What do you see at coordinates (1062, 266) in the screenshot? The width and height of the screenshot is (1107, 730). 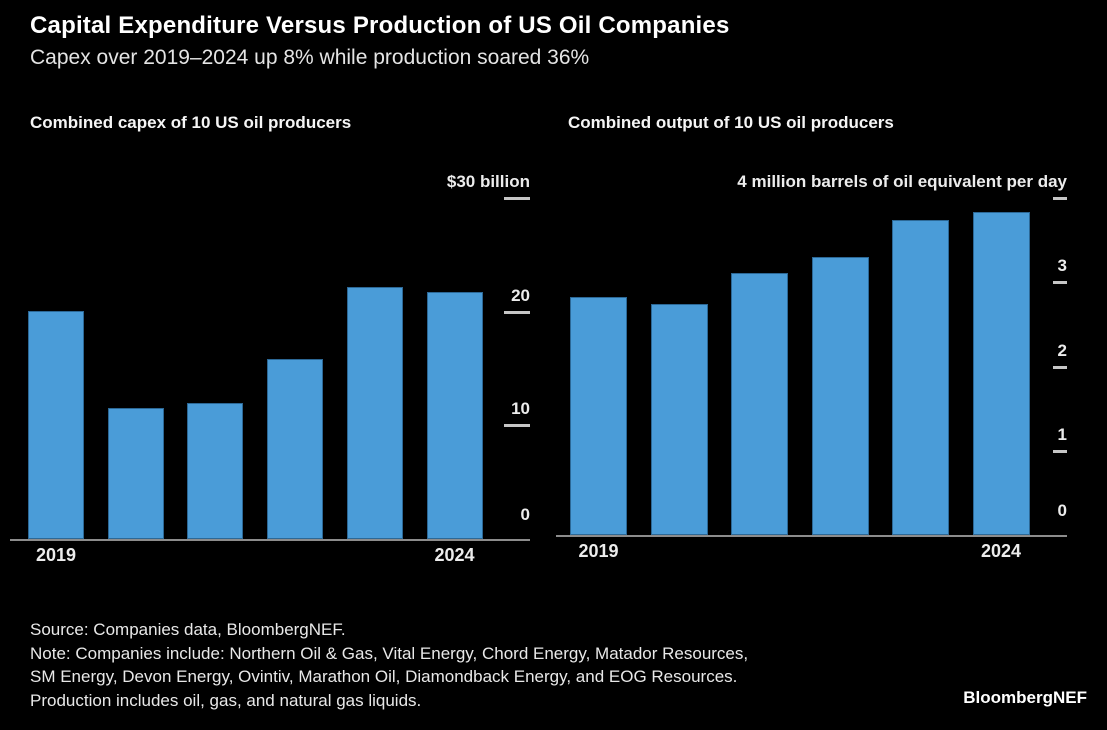 I see `ytick-label-3: 3` at bounding box center [1062, 266].